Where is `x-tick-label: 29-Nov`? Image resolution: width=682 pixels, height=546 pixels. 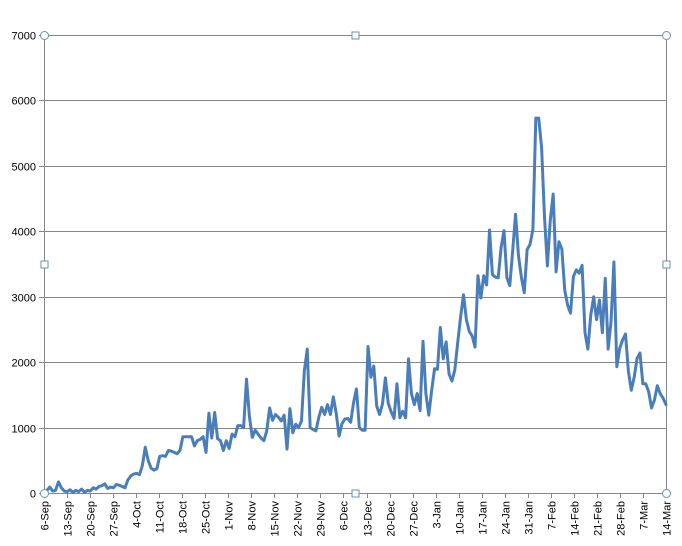 x-tick-label: 29-Nov is located at coordinates (322, 519).